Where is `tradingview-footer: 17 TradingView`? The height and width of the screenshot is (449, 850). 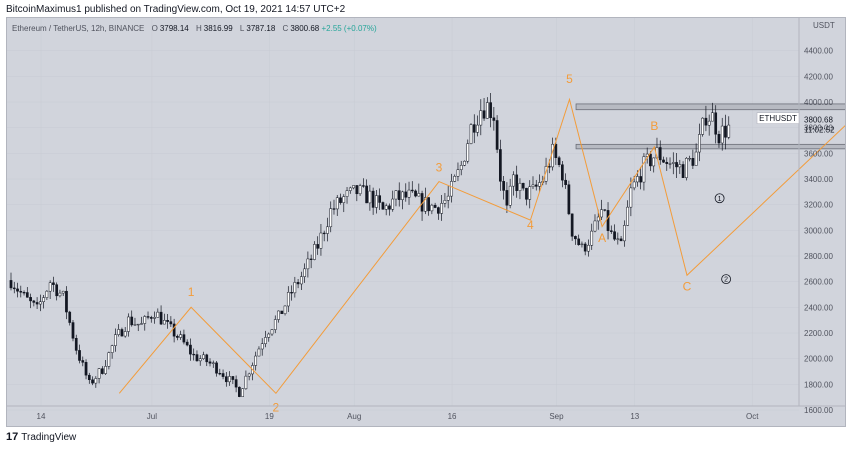
tradingview-footer: 17 TradingView is located at coordinates (41, 437).